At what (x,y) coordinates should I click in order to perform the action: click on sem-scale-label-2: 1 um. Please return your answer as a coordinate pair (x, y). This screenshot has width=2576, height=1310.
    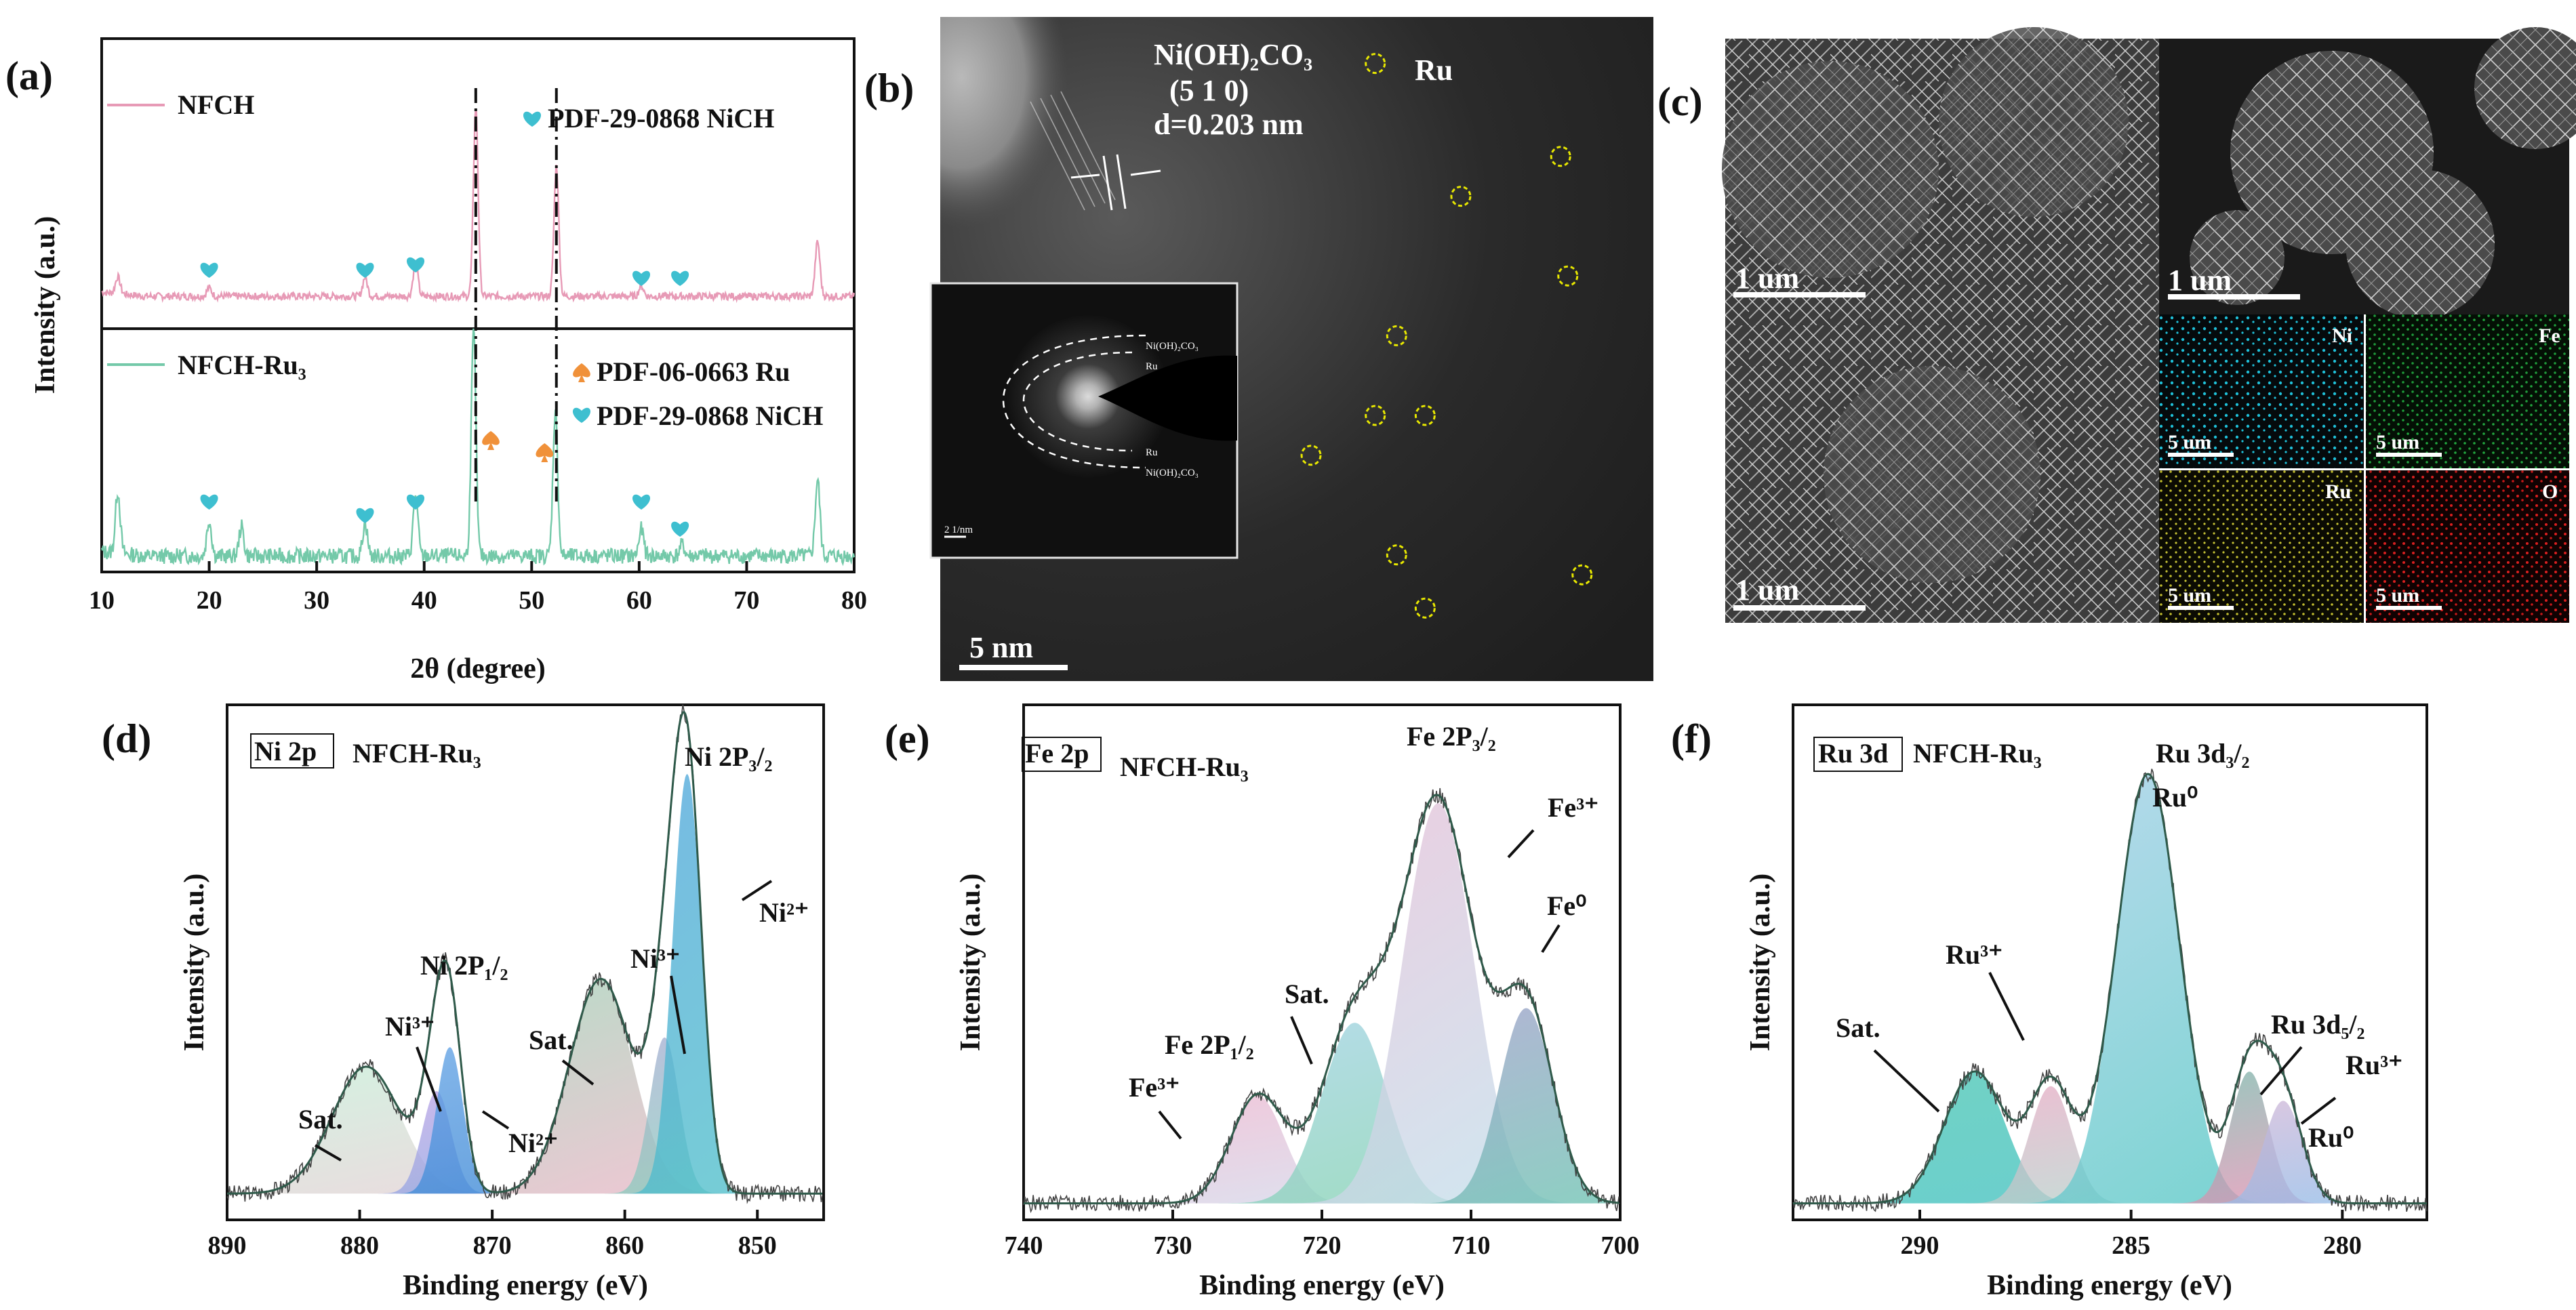
    Looking at the image, I should click on (2200, 280).